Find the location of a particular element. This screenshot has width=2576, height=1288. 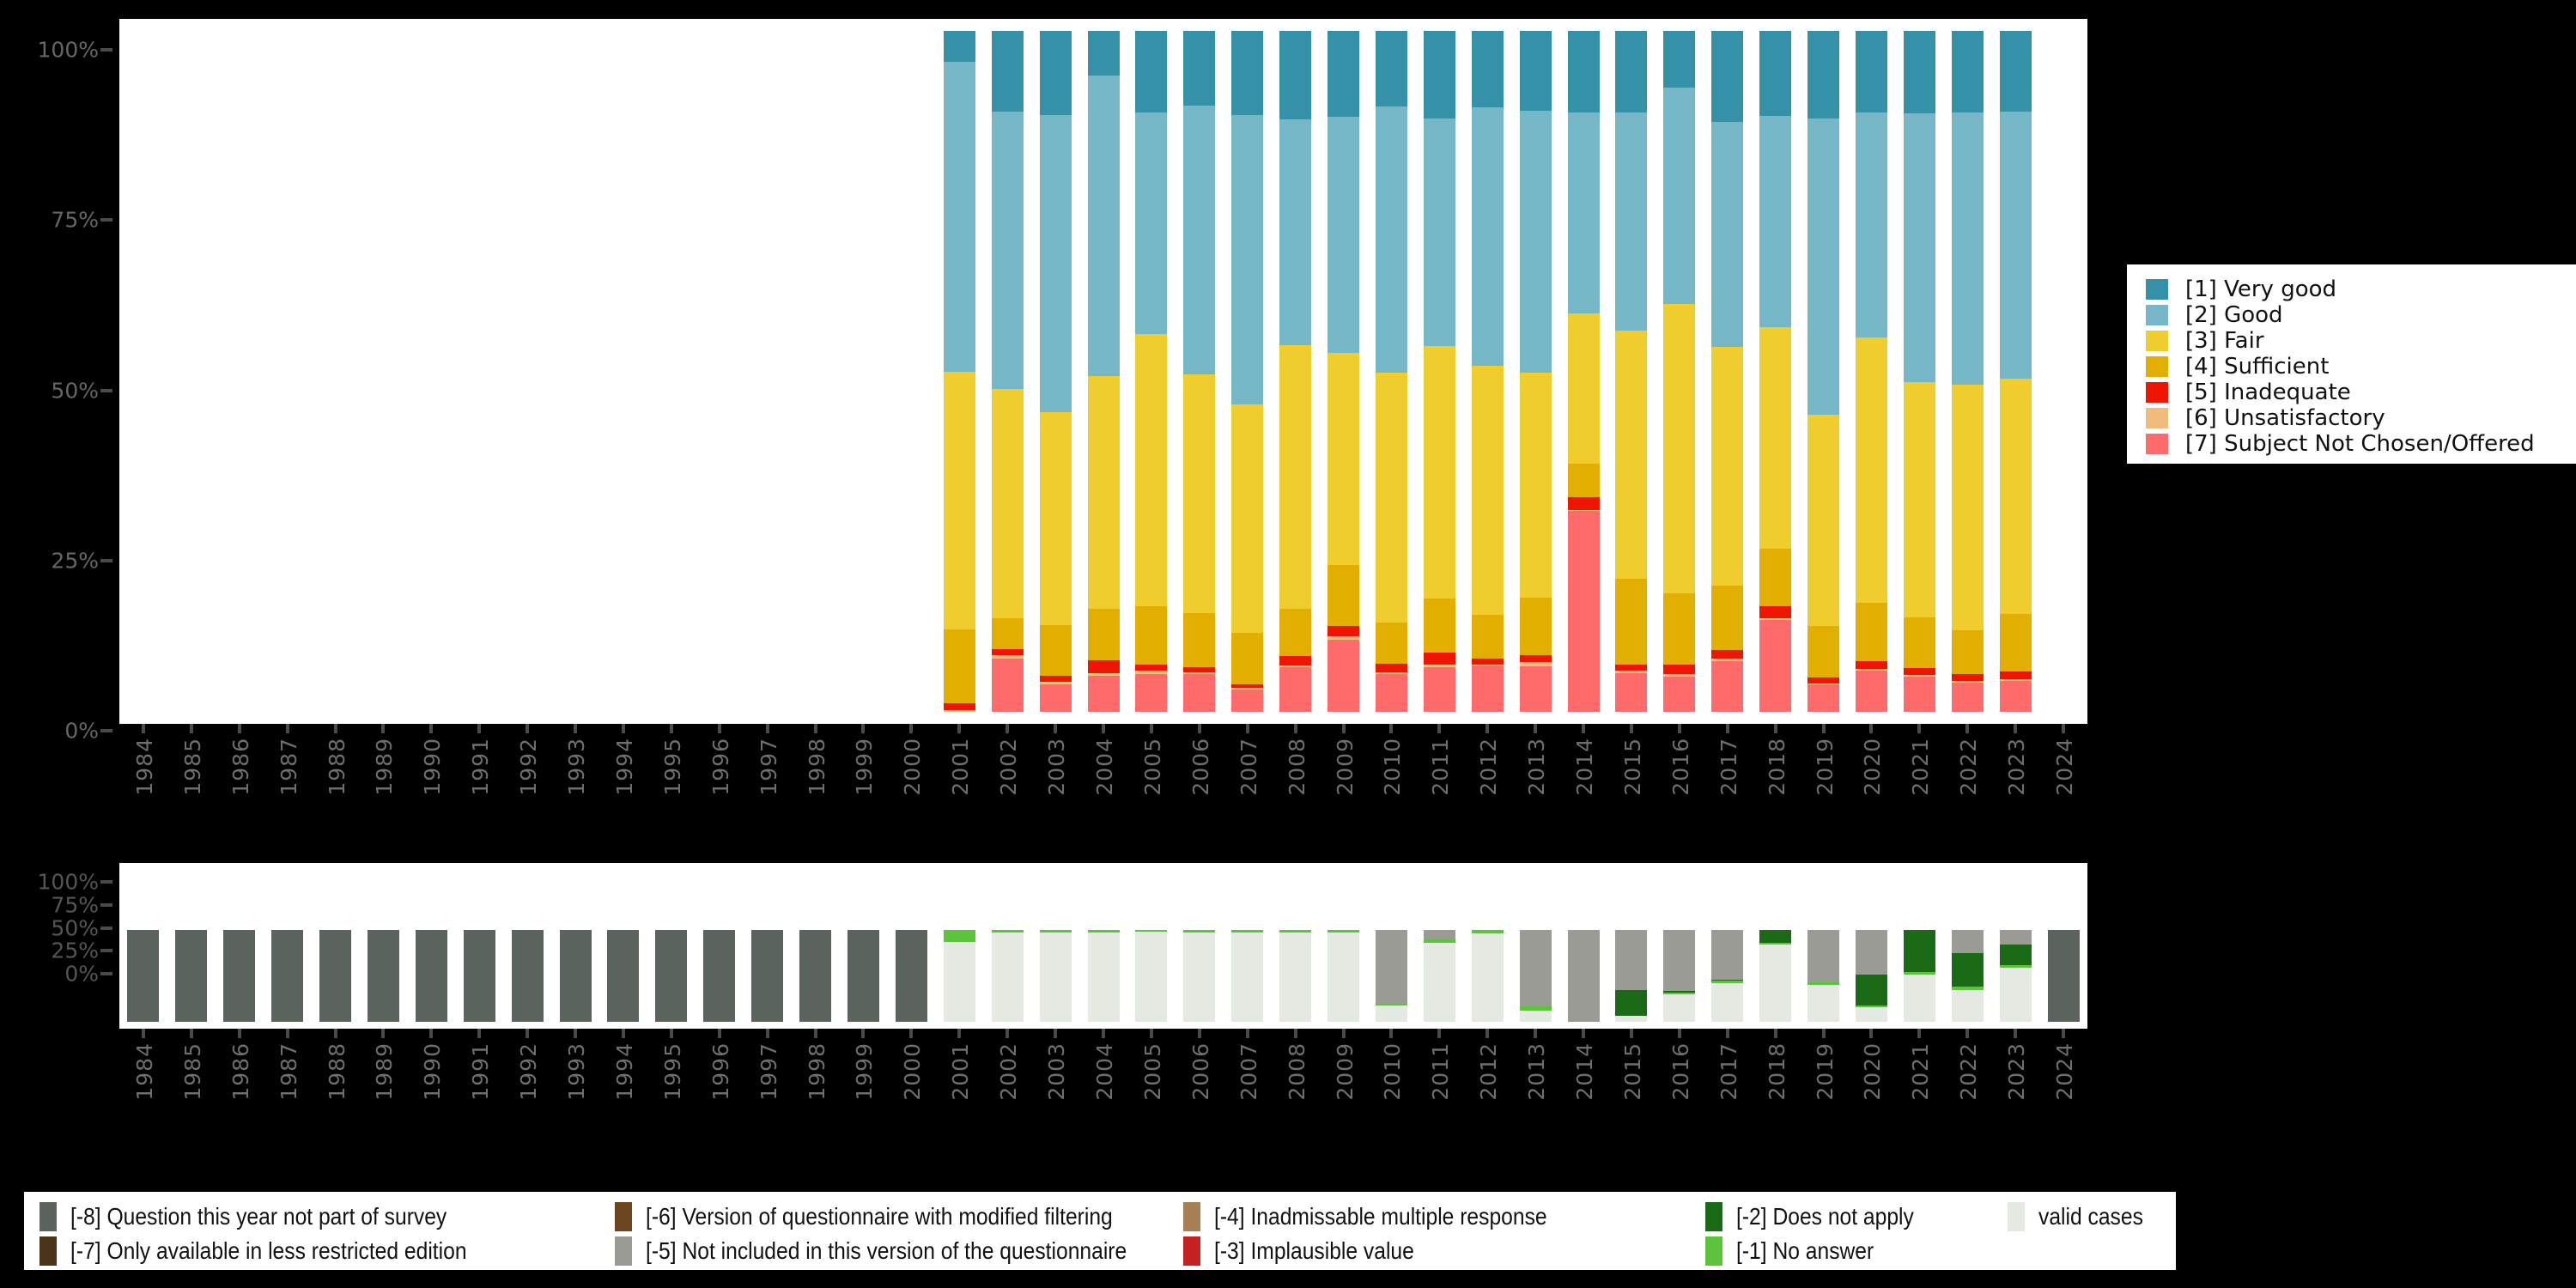

x-tick-label: 2014 is located at coordinates (1585, 767).